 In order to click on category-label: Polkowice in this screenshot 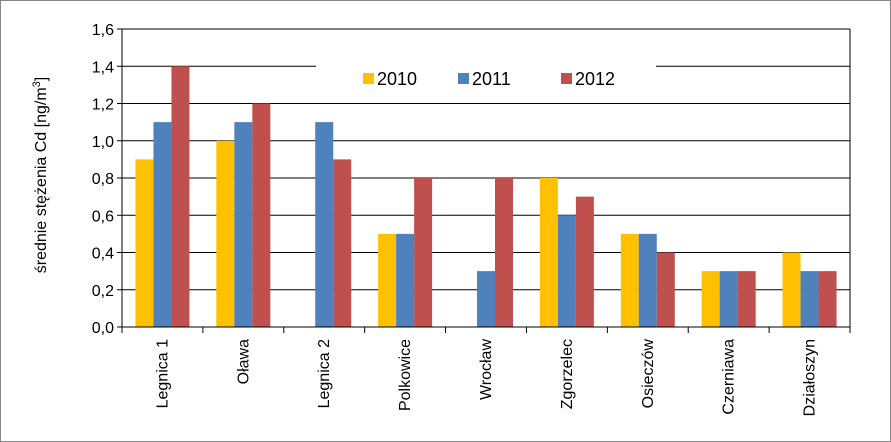, I will do `click(405, 375)`.